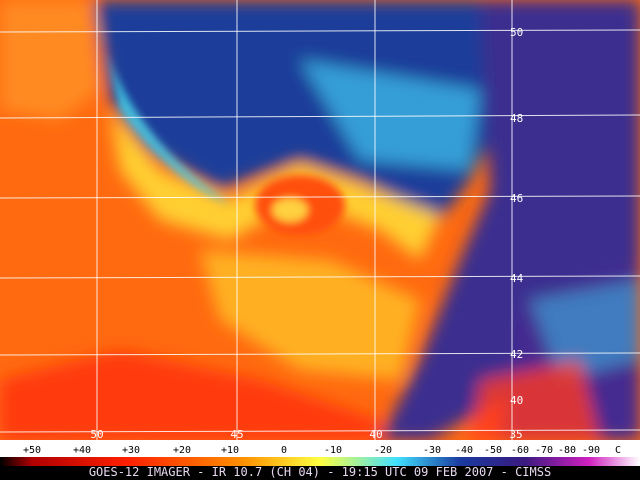 The width and height of the screenshot is (640, 480). What do you see at coordinates (236, 434) in the screenshot?
I see `longitude-label: 45` at bounding box center [236, 434].